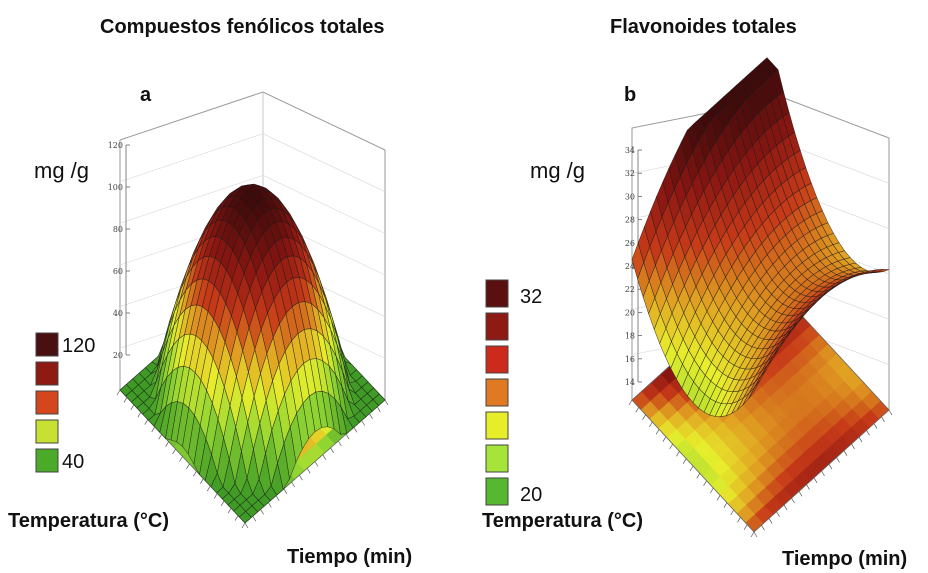 This screenshot has width=928, height=573. Describe the element at coordinates (630, 220) in the screenshot. I see `z-tick-label: 28` at that location.